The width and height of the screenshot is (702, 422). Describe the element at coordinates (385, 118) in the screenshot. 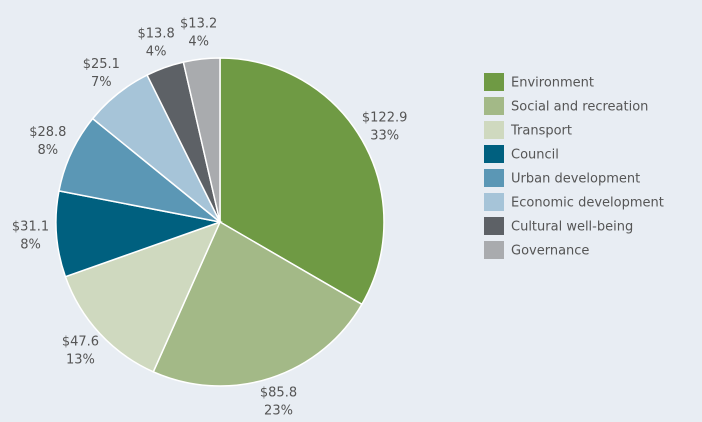

I see `value-label: $122.9` at that location.